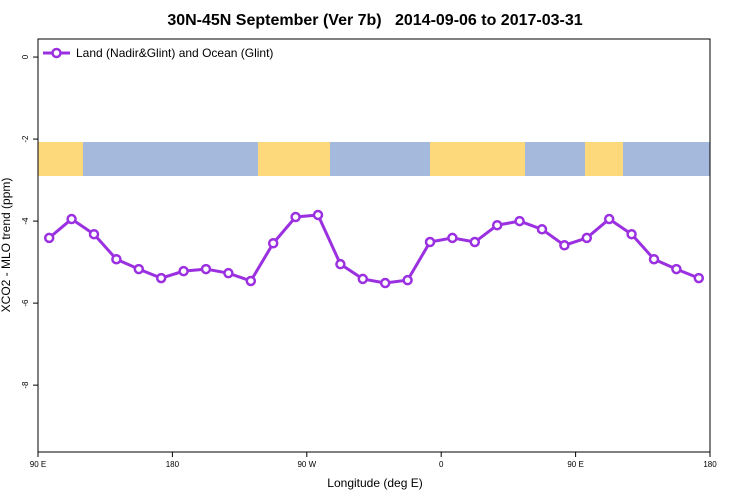 This screenshot has height=500, width=750. What do you see at coordinates (25, 139) in the screenshot?
I see `y-tick-label: -2` at bounding box center [25, 139].